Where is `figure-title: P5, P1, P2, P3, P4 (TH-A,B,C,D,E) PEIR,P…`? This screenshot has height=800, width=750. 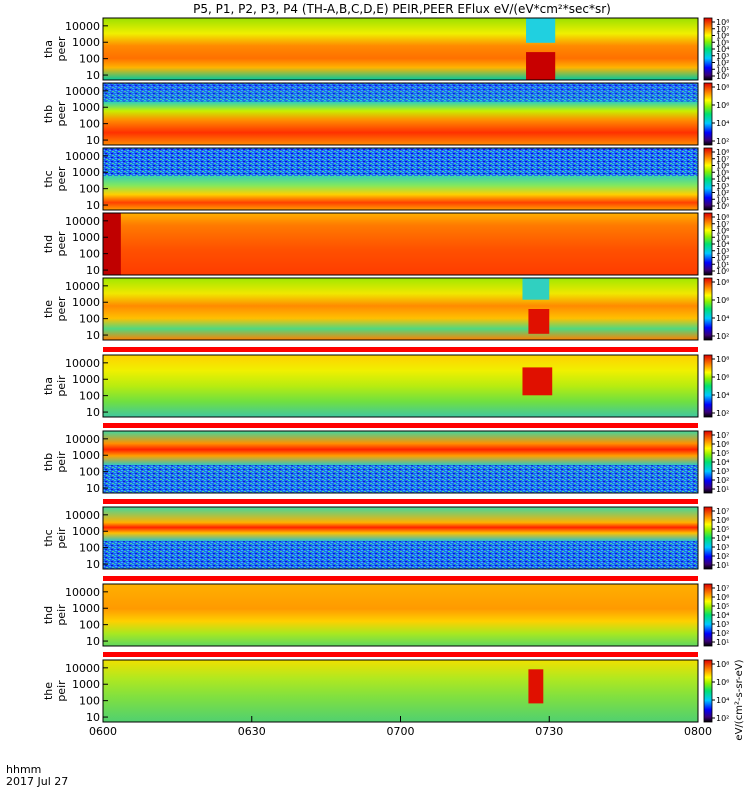 figure-title: P5, P1, P2, P3, P4 (TH-A,B,C,D,E) PEIR,P… is located at coordinates (402, 9).